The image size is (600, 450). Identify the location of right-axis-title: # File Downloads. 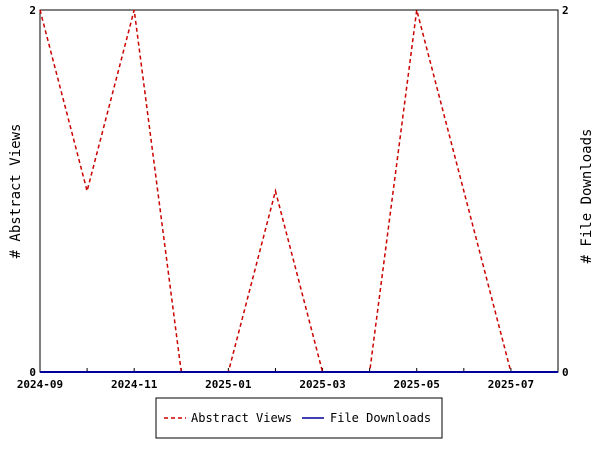
(587, 196).